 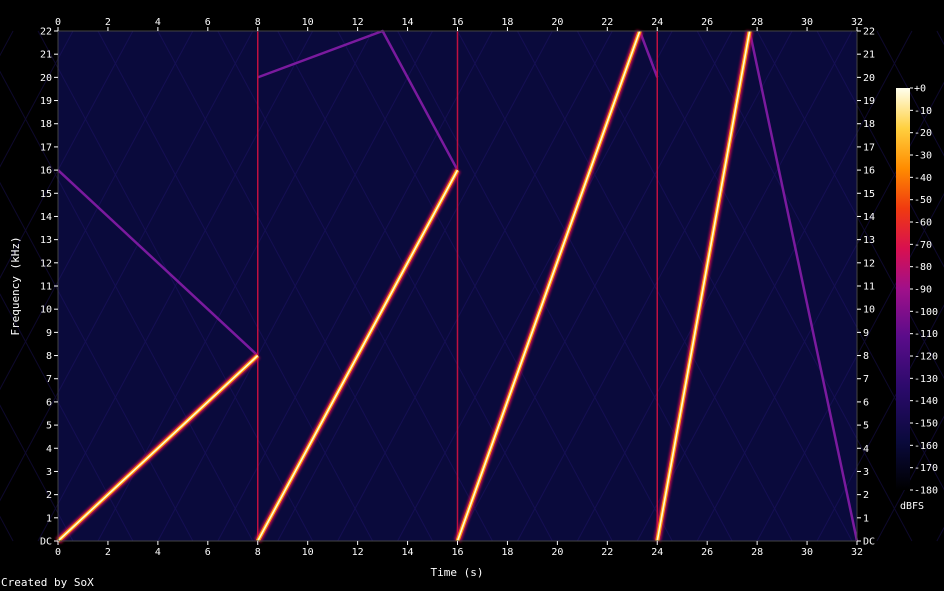 What do you see at coordinates (923, 133) in the screenshot?
I see `colorbar-tick-label: -20` at bounding box center [923, 133].